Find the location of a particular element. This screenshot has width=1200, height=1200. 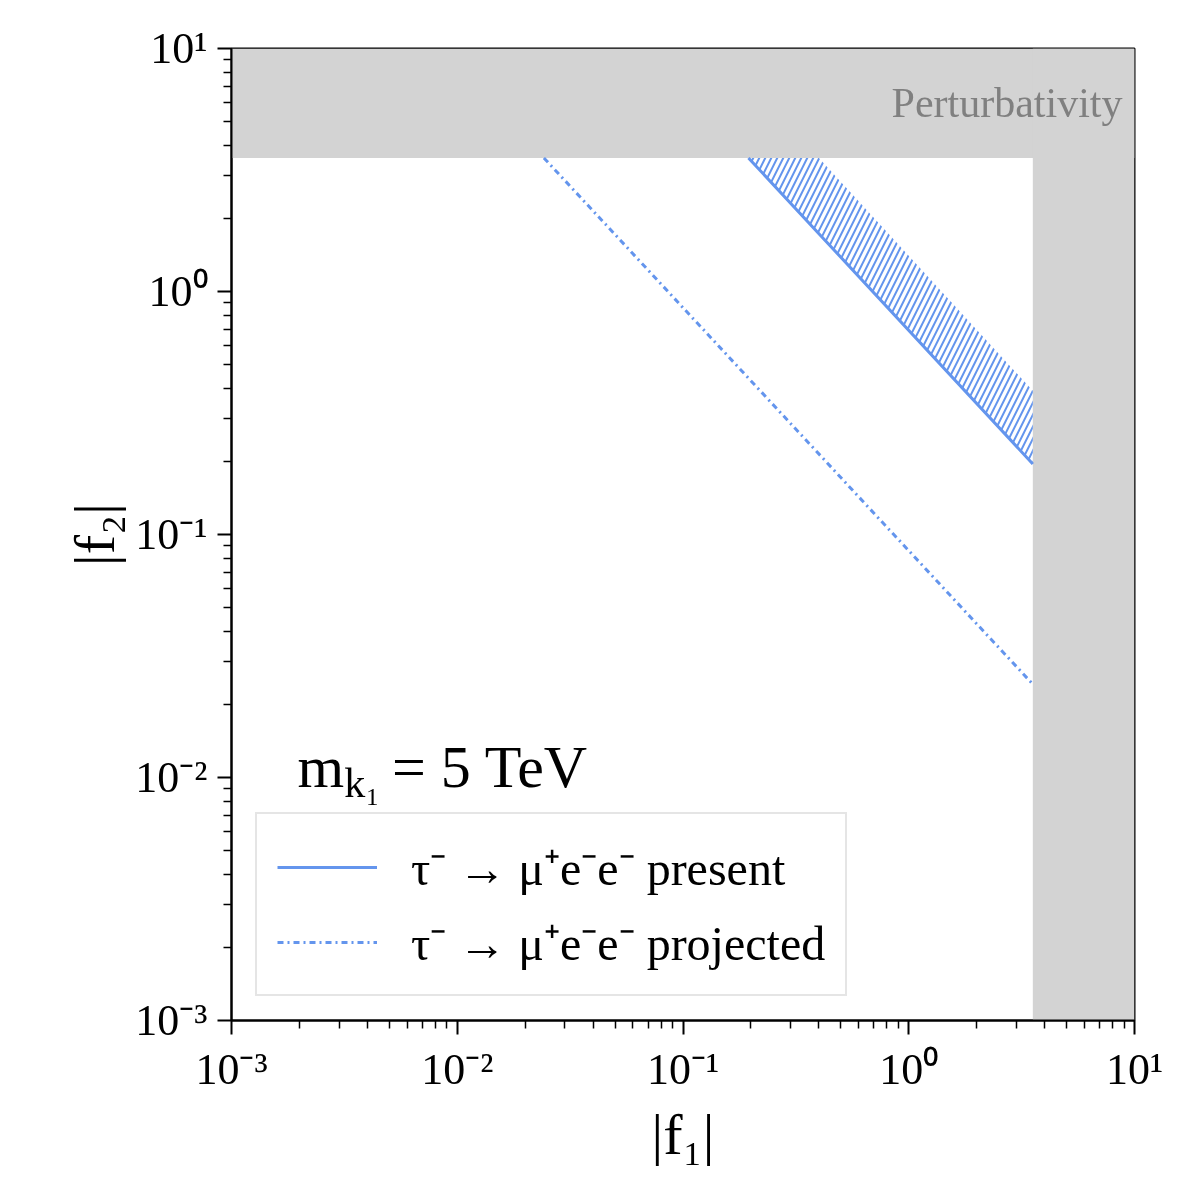

legend-label: τ⁻ → μ⁺e⁻e⁻ present is located at coordinates (598, 869).